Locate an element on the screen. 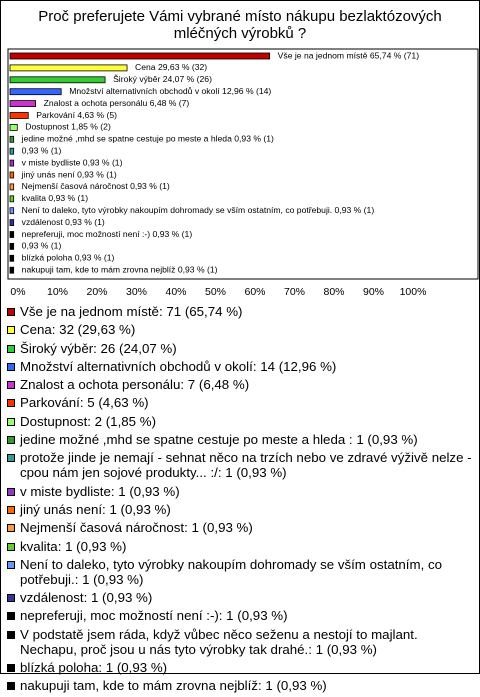 This screenshot has height=697, width=480. x-tick-label: 60% is located at coordinates (254, 292).